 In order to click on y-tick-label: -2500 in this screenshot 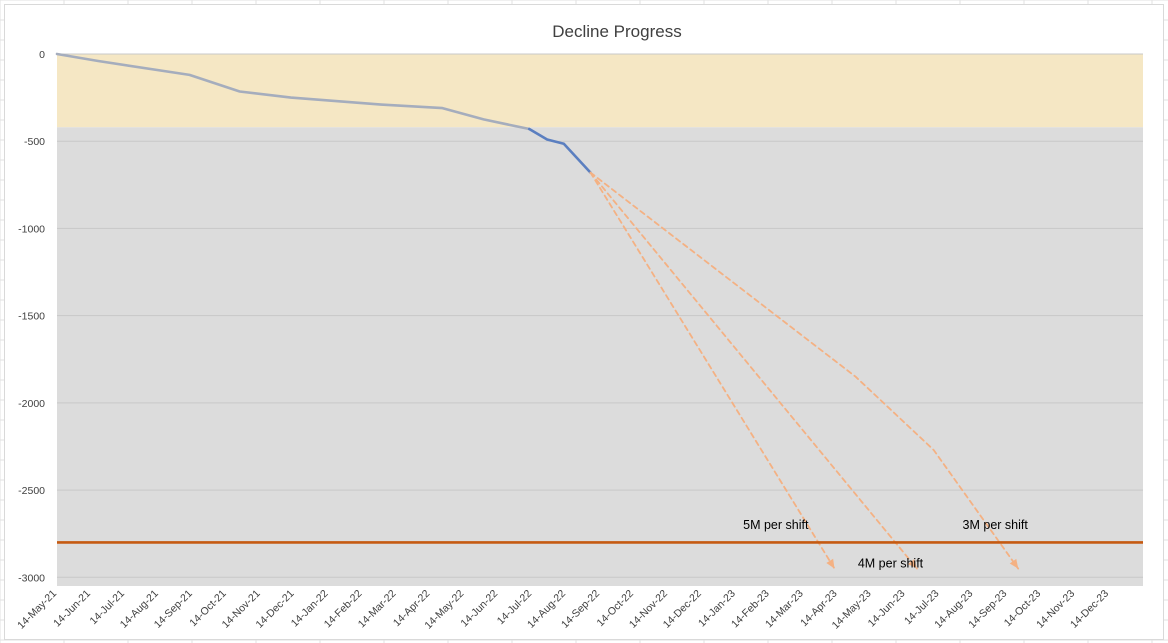, I will do `click(31, 491)`.